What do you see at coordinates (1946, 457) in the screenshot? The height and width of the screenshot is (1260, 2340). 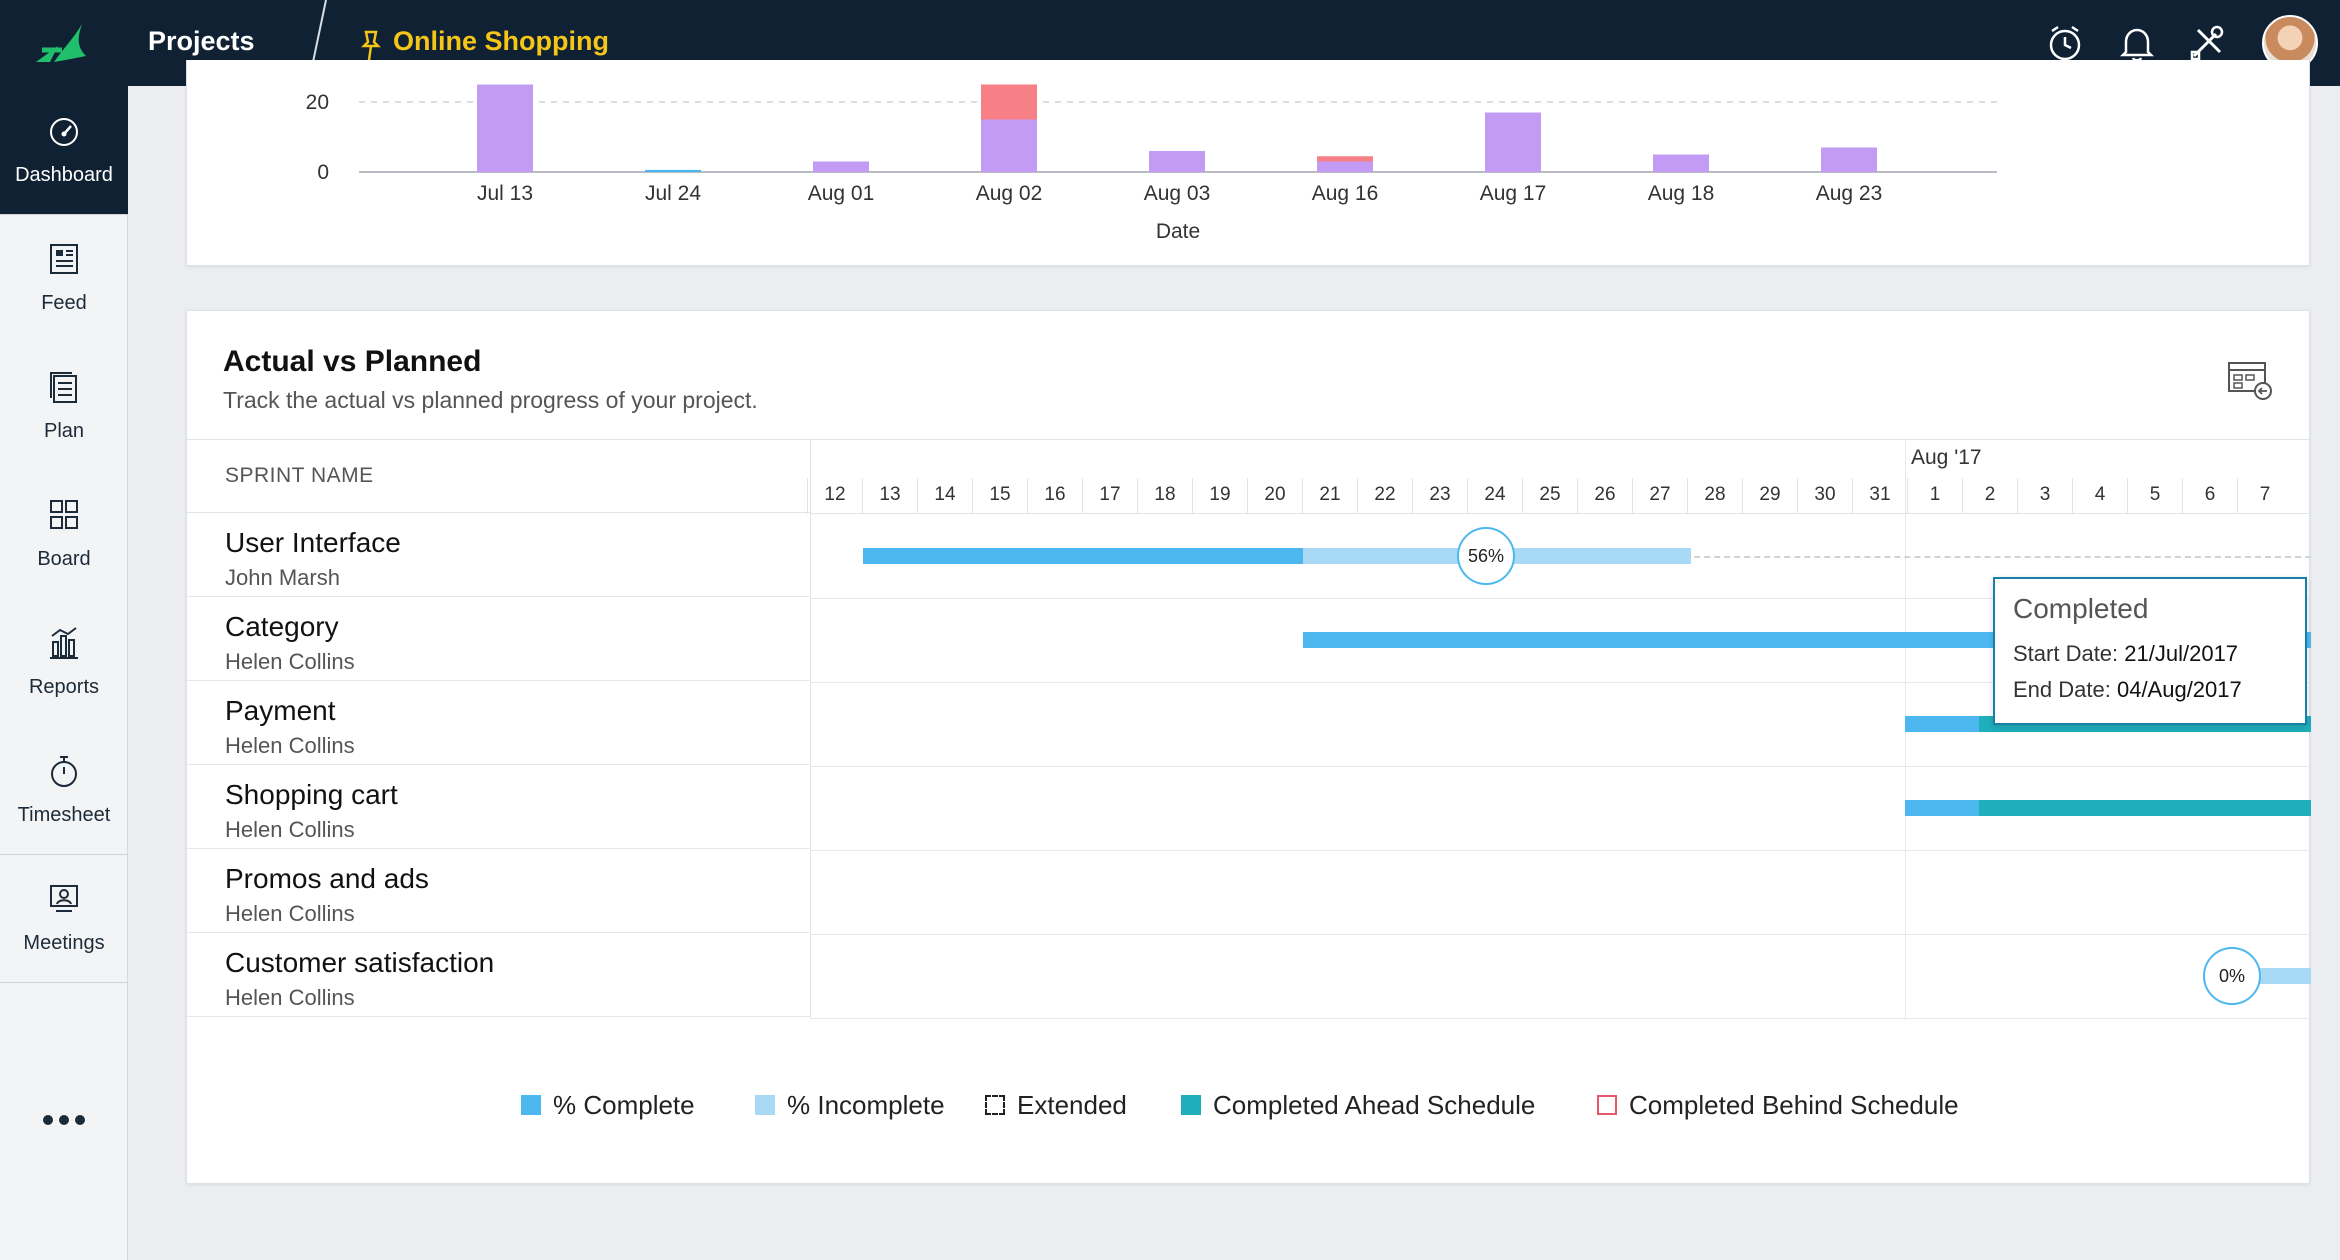 I see `month-label: Aug '17` at bounding box center [1946, 457].